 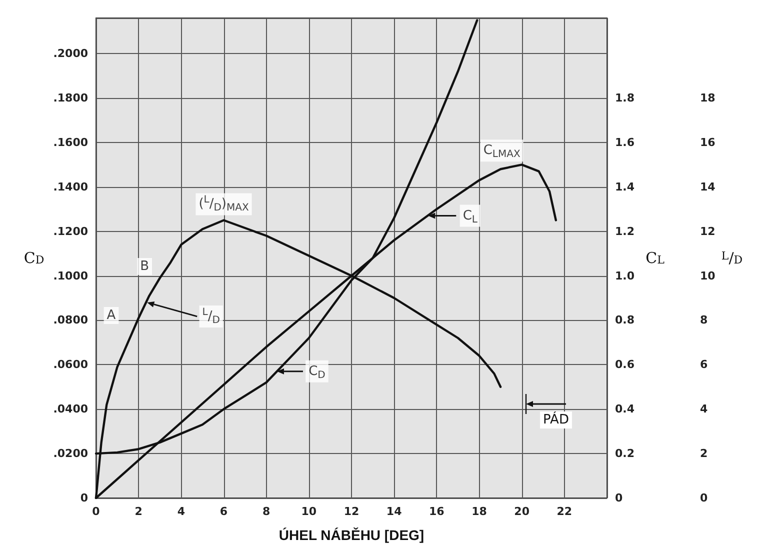 What do you see at coordinates (625, 409) in the screenshot?
I see `y2-tick-label: 0.4` at bounding box center [625, 409].